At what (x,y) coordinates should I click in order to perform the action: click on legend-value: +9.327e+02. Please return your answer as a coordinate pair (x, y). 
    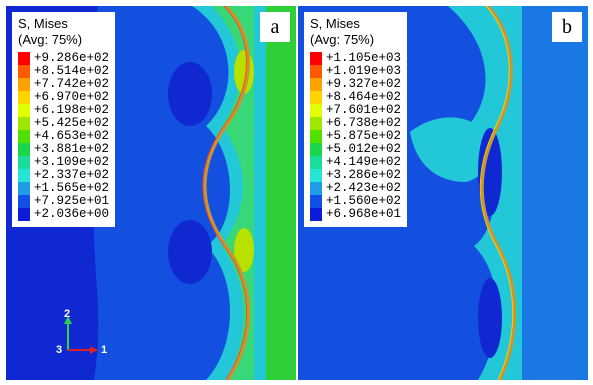
    Looking at the image, I should click on (364, 84).